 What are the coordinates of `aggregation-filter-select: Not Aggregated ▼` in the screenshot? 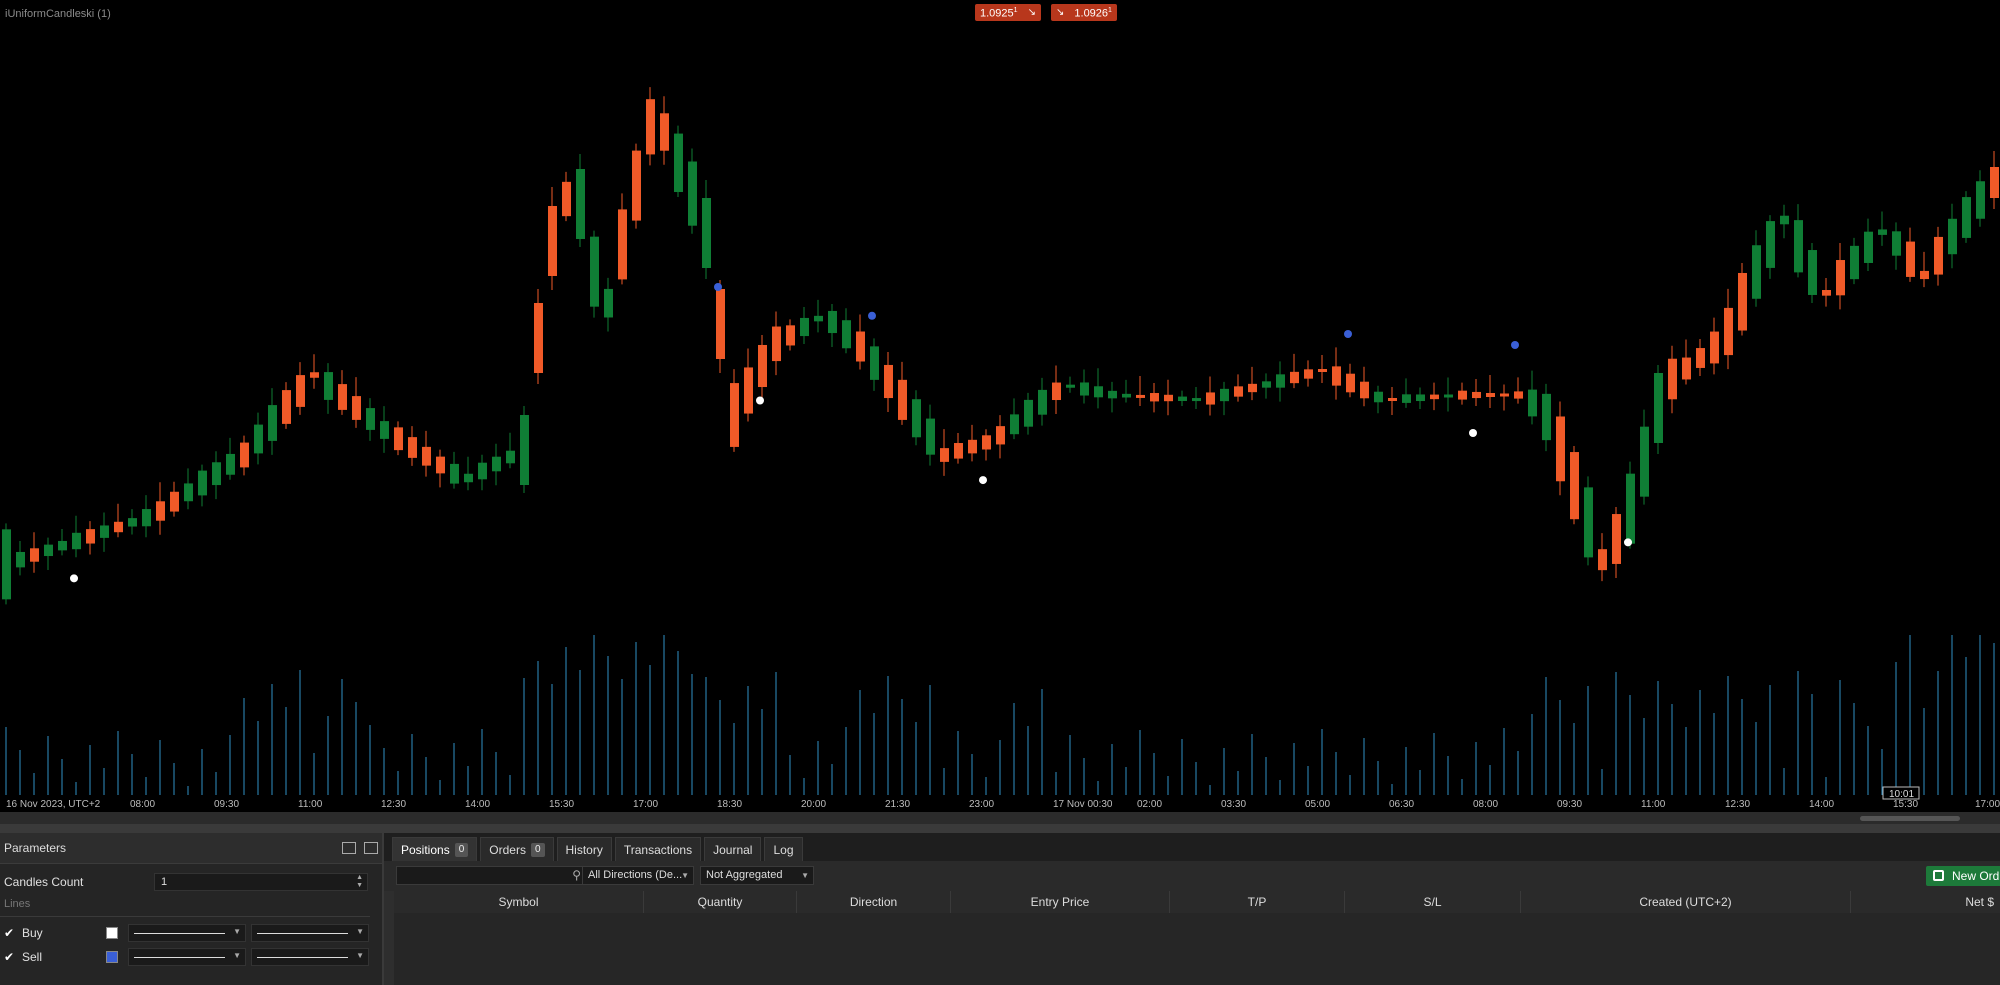 It's located at (757, 875).